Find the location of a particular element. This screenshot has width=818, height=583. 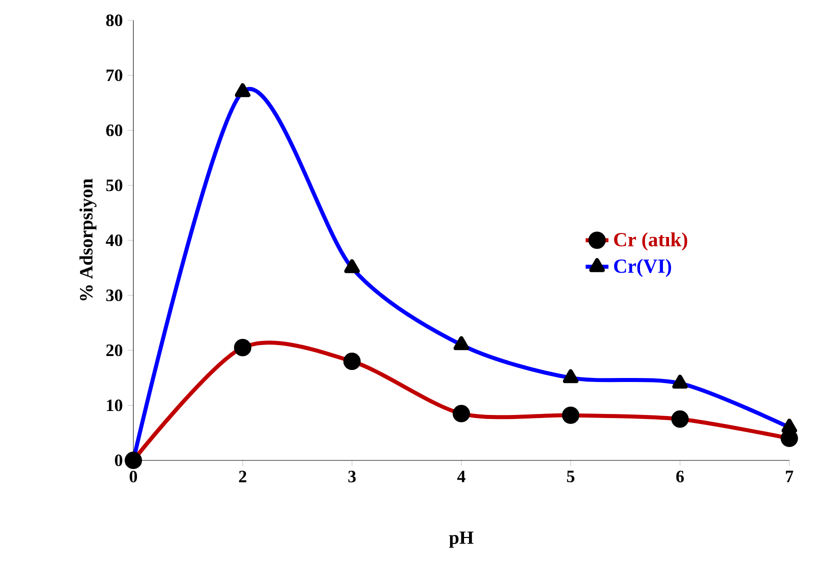

y-tick-label: 50 is located at coordinates (114, 185).